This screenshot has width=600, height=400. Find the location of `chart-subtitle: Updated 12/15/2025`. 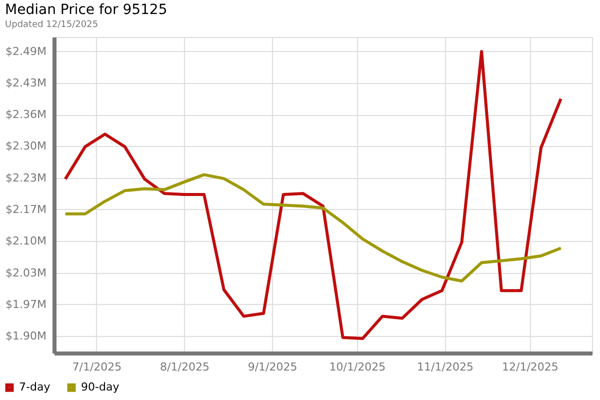

chart-subtitle: Updated 12/15/2025 is located at coordinates (51, 25).